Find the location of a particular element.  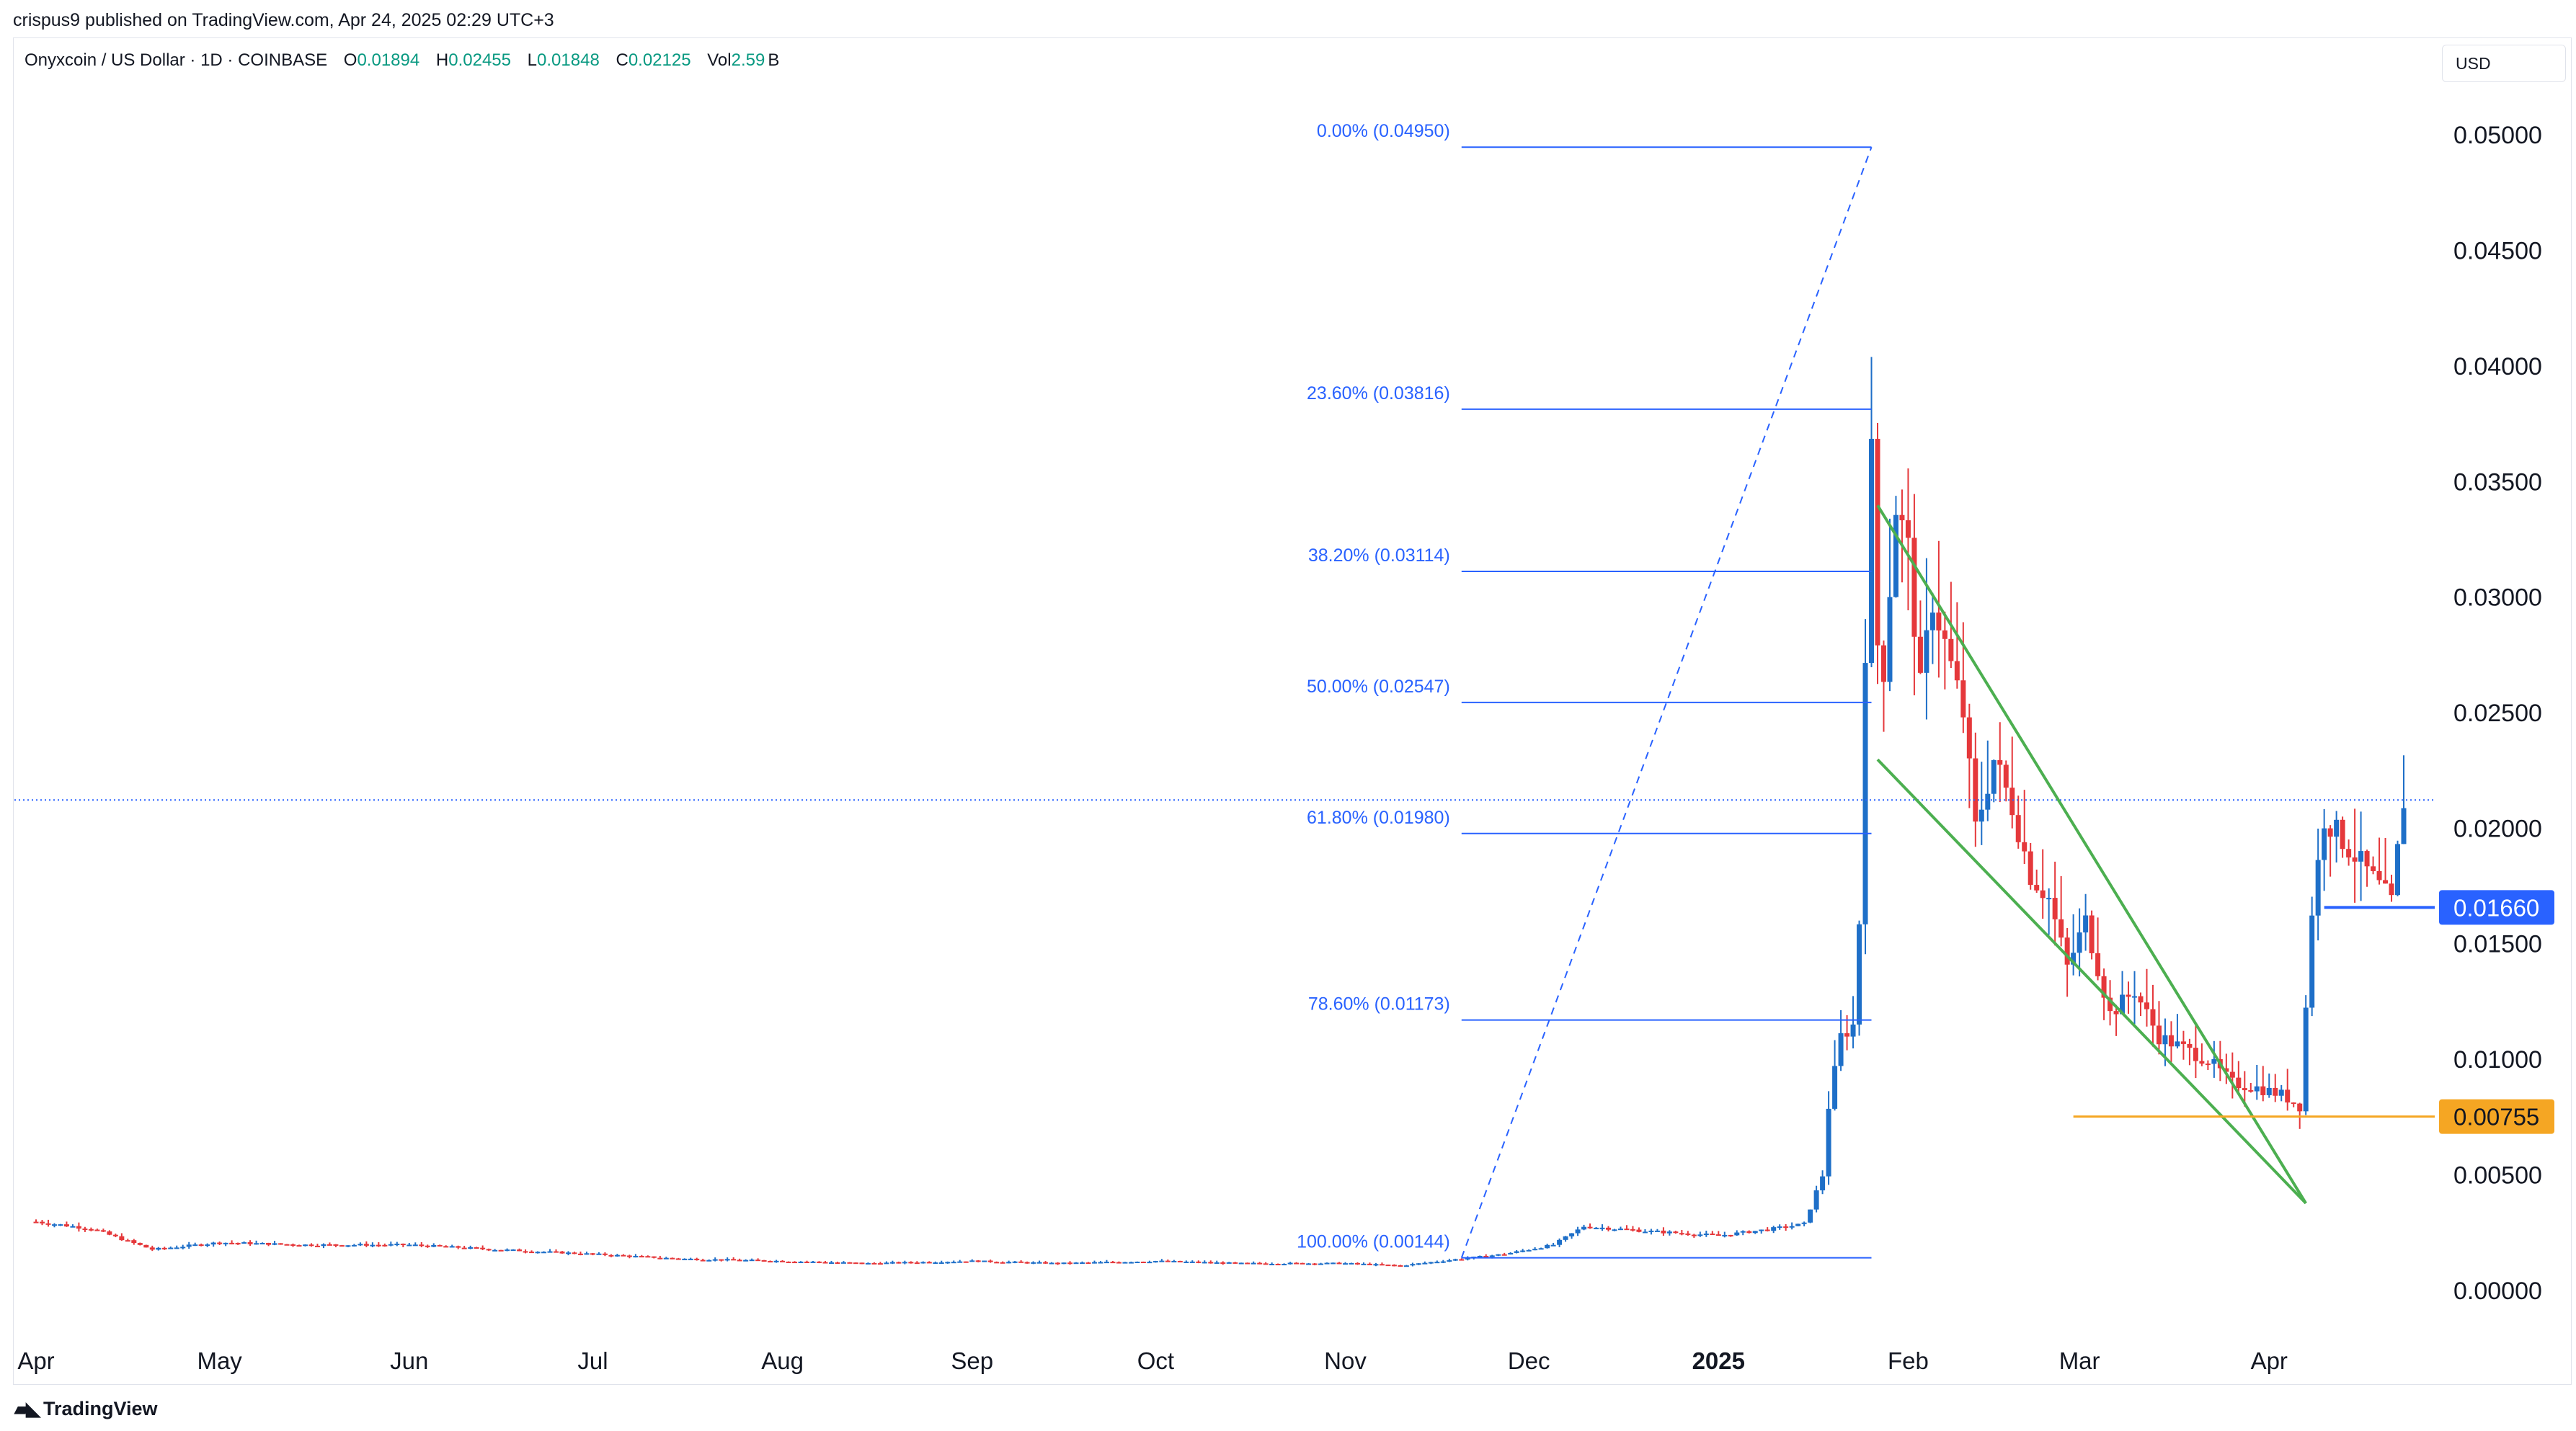

tradingview-brand: ▰◣ TradingView is located at coordinates (86, 1409).